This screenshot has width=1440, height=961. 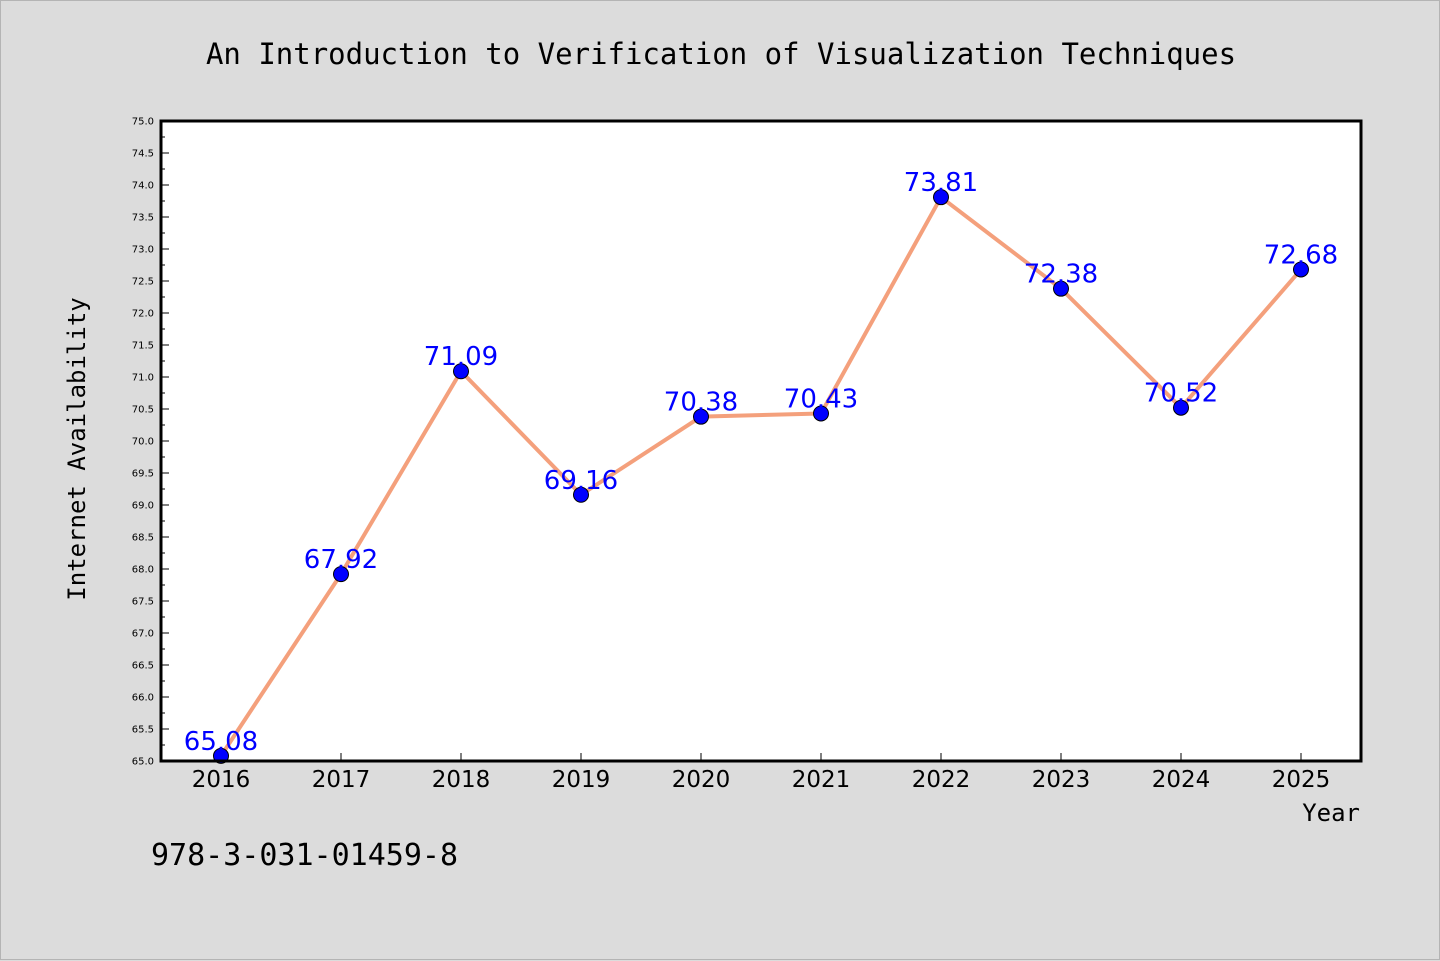 I want to click on y-tick-label: 65.5, so click(x=143, y=730).